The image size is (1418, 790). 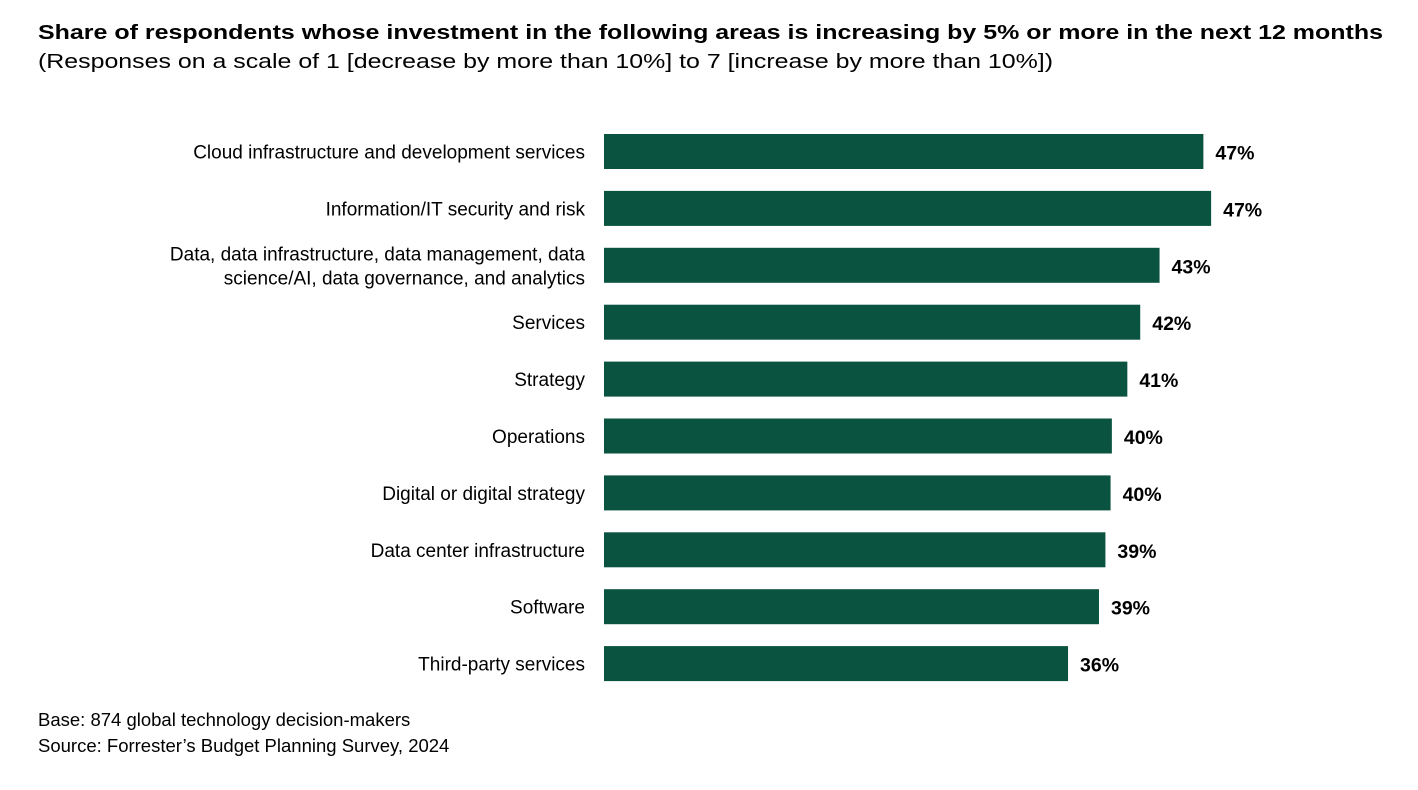 What do you see at coordinates (1099, 666) in the screenshot?
I see `data-label: 36%` at bounding box center [1099, 666].